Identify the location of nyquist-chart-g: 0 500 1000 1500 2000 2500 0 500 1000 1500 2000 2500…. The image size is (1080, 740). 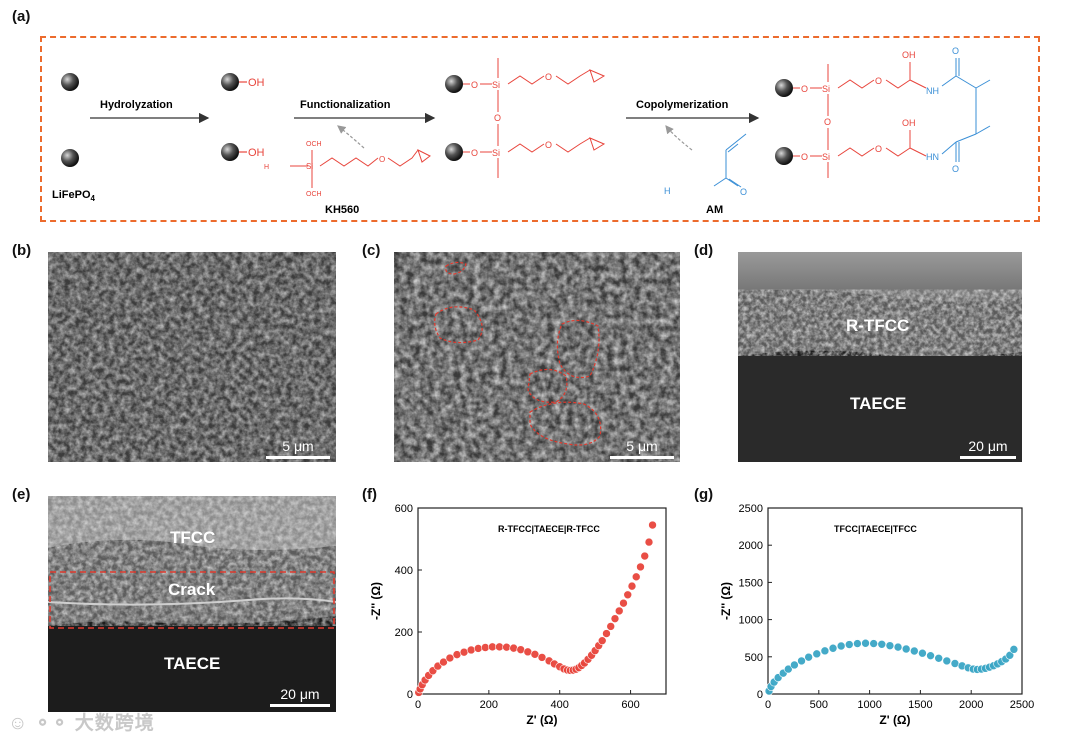
(876, 615).